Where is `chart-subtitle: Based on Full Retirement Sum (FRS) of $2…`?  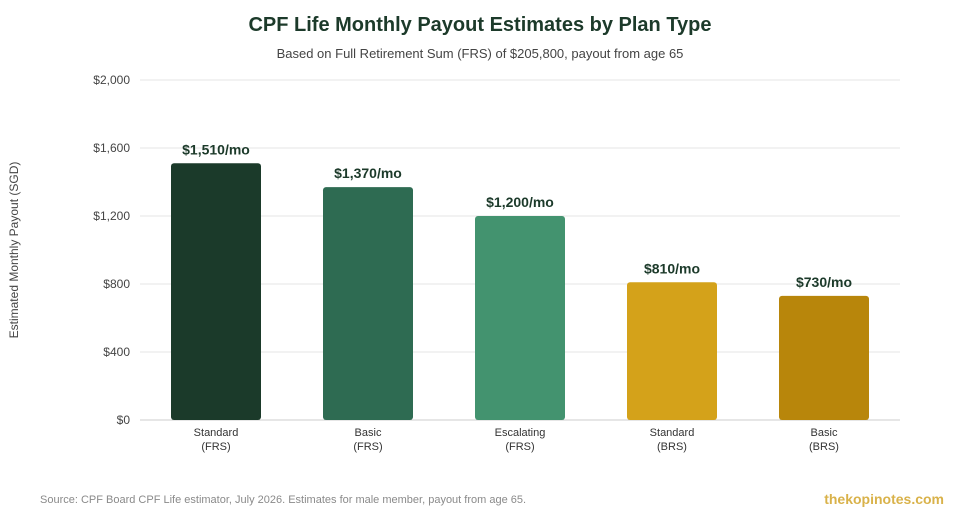 chart-subtitle: Based on Full Retirement Sum (FRS) of $2… is located at coordinates (480, 53).